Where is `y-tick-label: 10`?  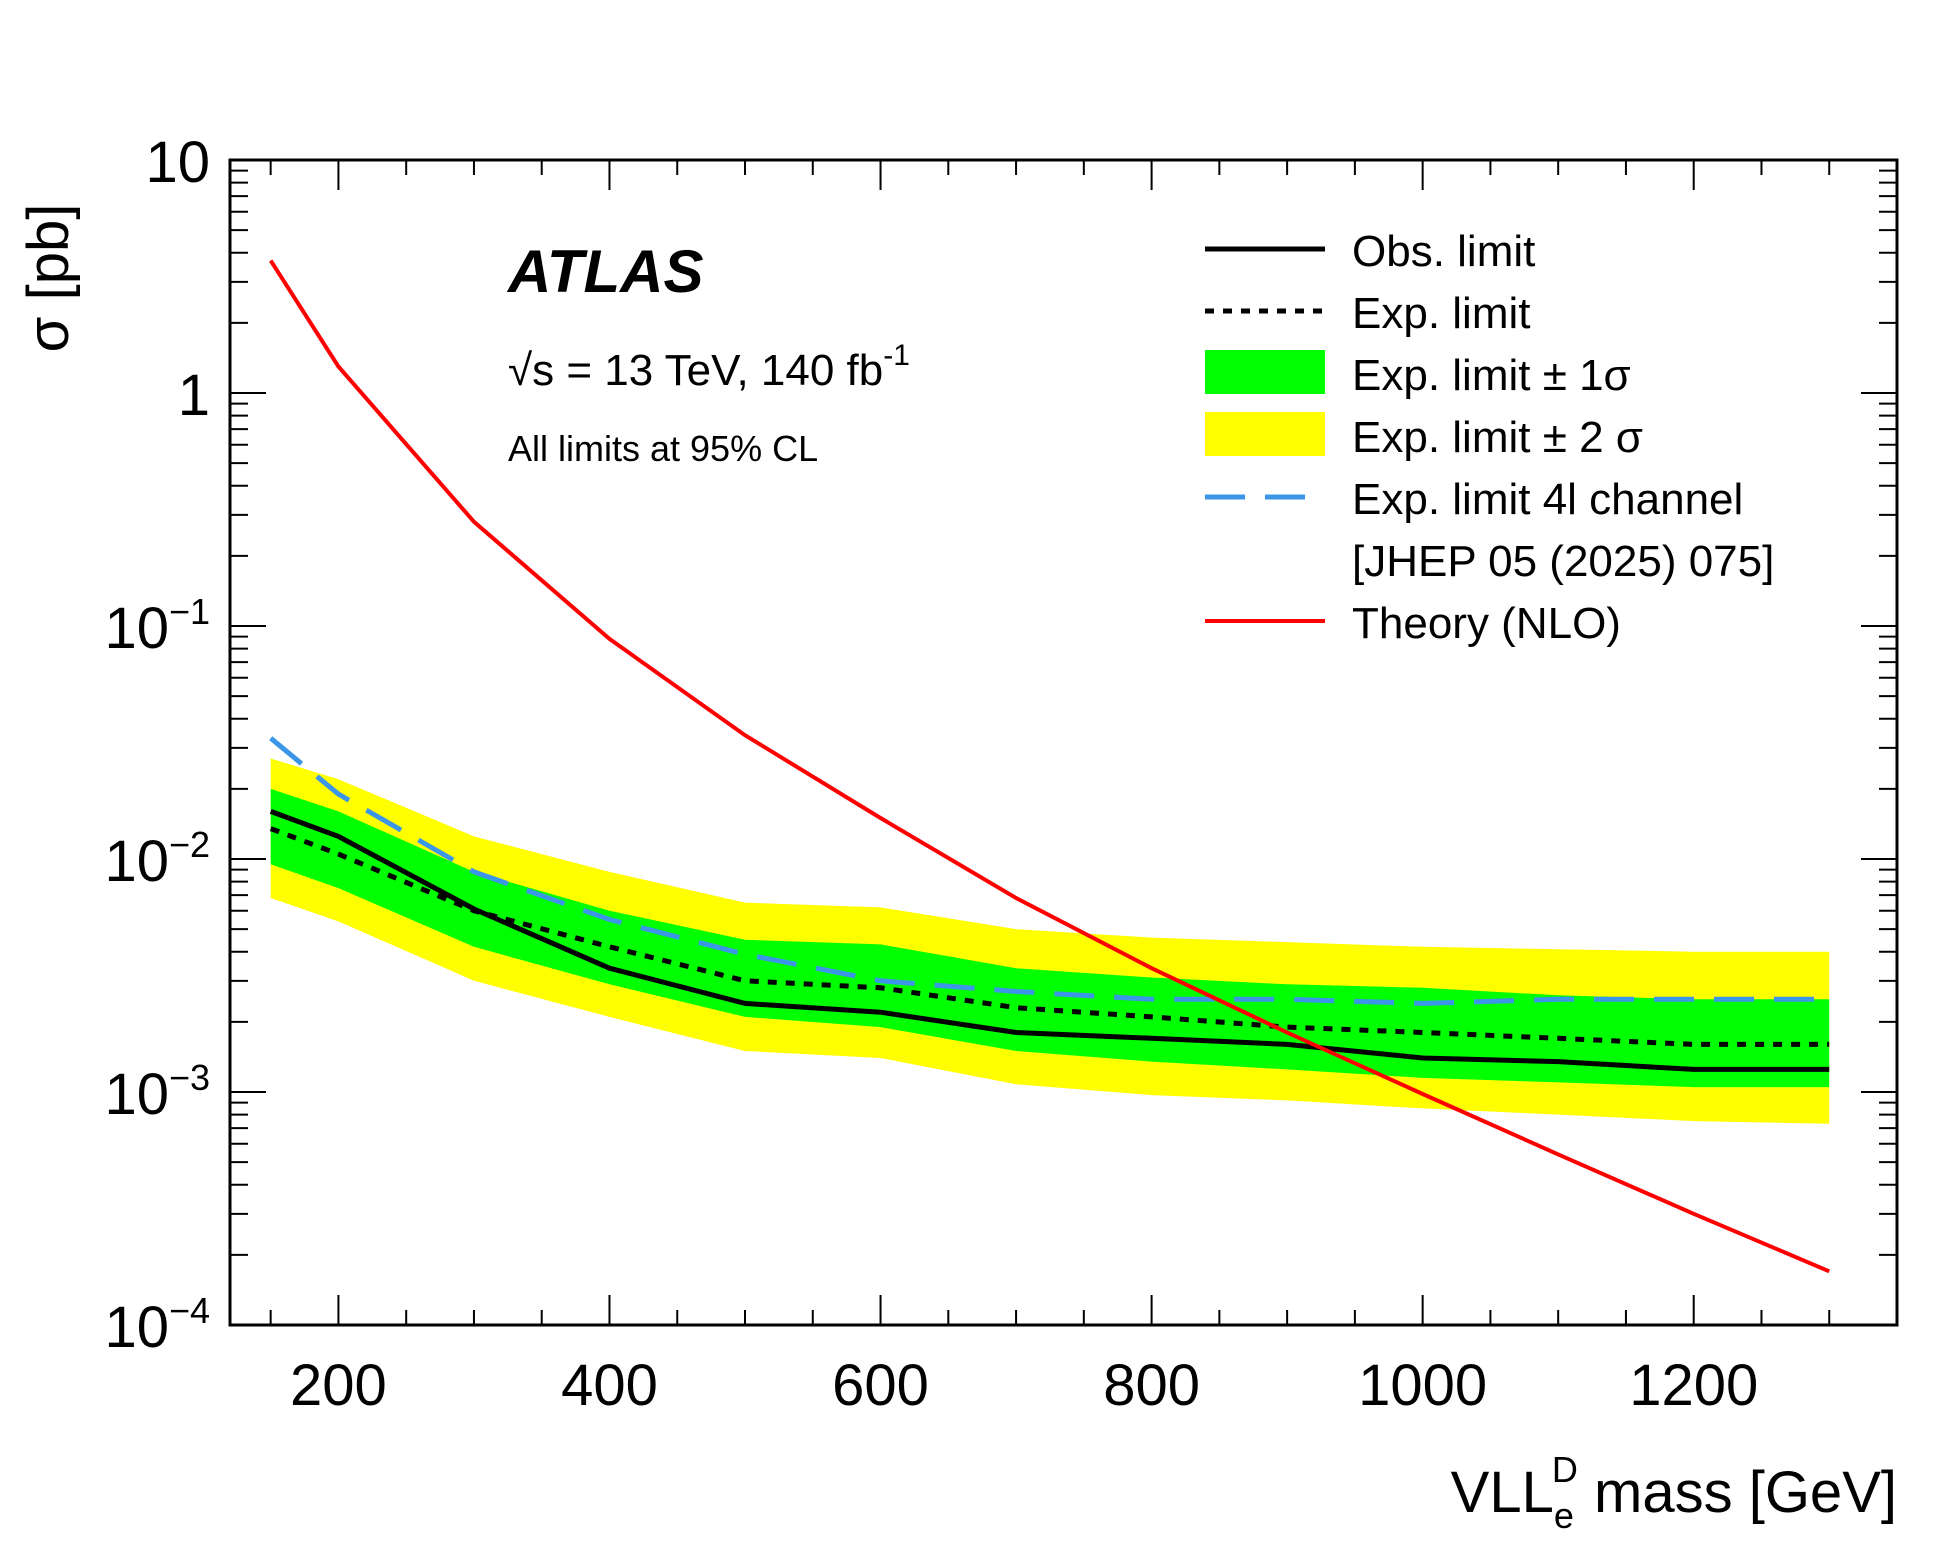
y-tick-label: 10 is located at coordinates (177, 162).